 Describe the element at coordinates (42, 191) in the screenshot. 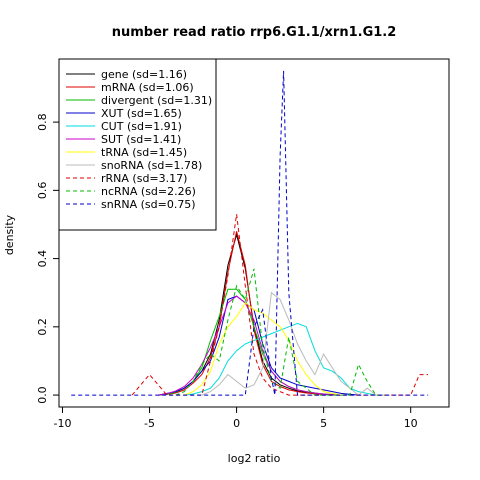

I see `y-tick-label: 0.6` at that location.